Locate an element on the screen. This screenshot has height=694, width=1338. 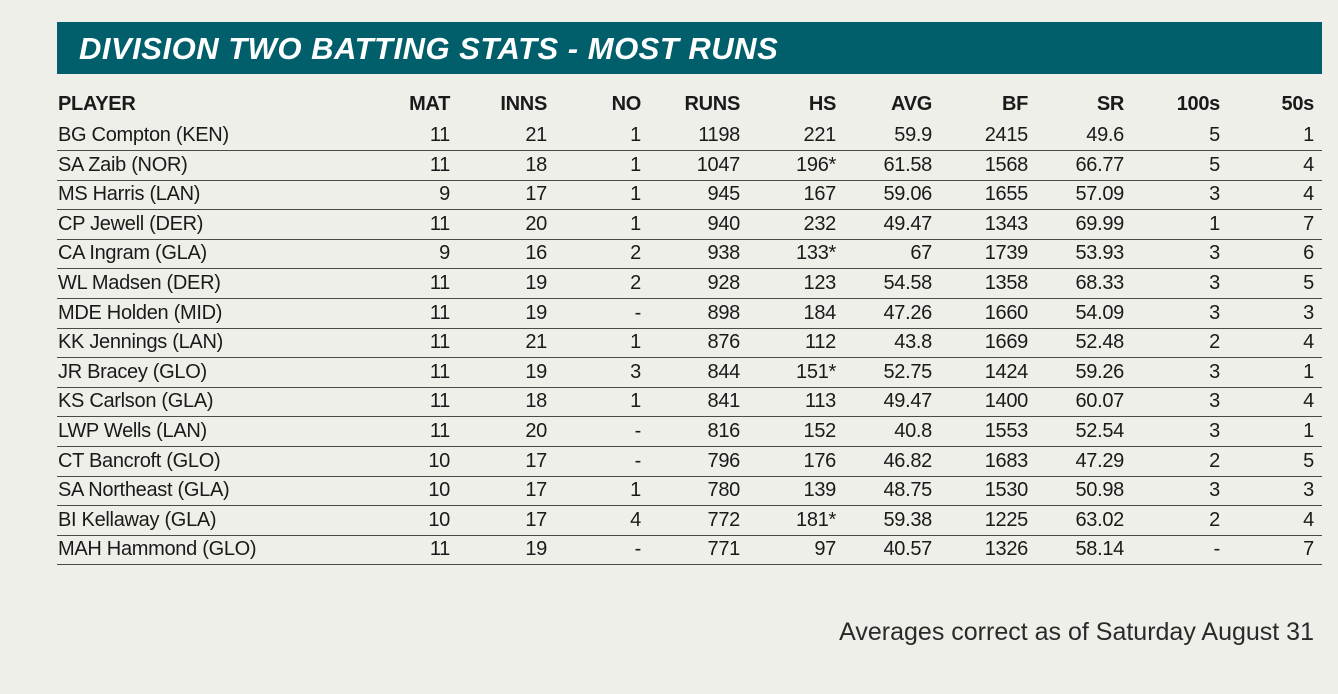
stat-cell: 876 is located at coordinates (724, 342).